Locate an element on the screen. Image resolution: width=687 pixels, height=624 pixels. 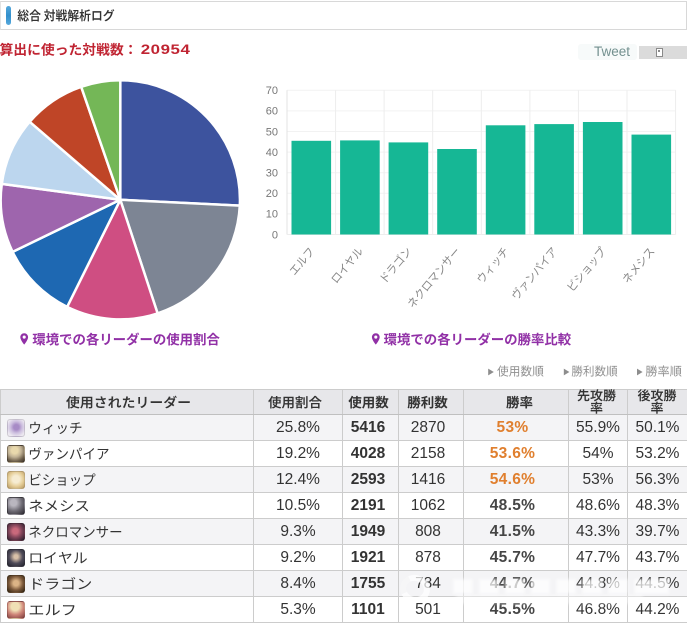
svg-text: 40 is located at coordinates (272, 153).